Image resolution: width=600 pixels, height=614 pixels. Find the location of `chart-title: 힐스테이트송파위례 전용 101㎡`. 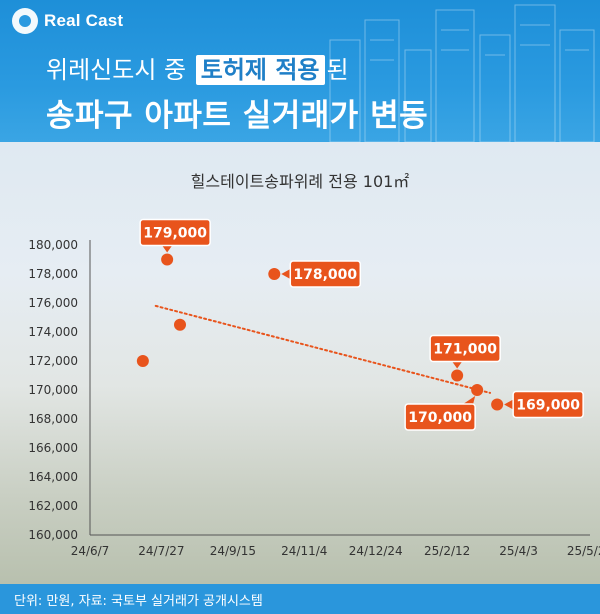

chart-title: 힐스테이트송파위례 전용 101㎡ is located at coordinates (300, 181).